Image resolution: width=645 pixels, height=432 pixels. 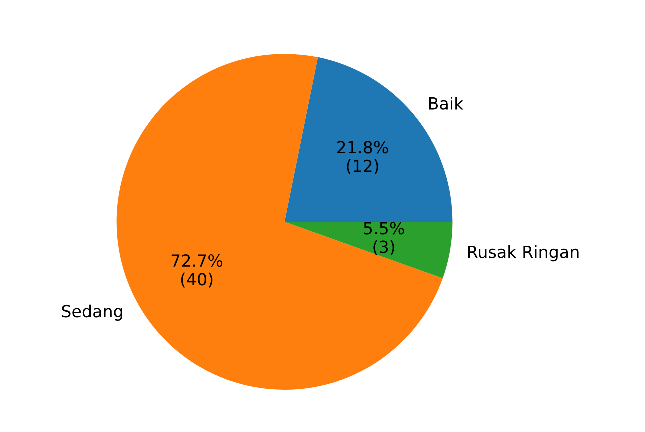 I want to click on pie-slice, so click(x=368, y=250).